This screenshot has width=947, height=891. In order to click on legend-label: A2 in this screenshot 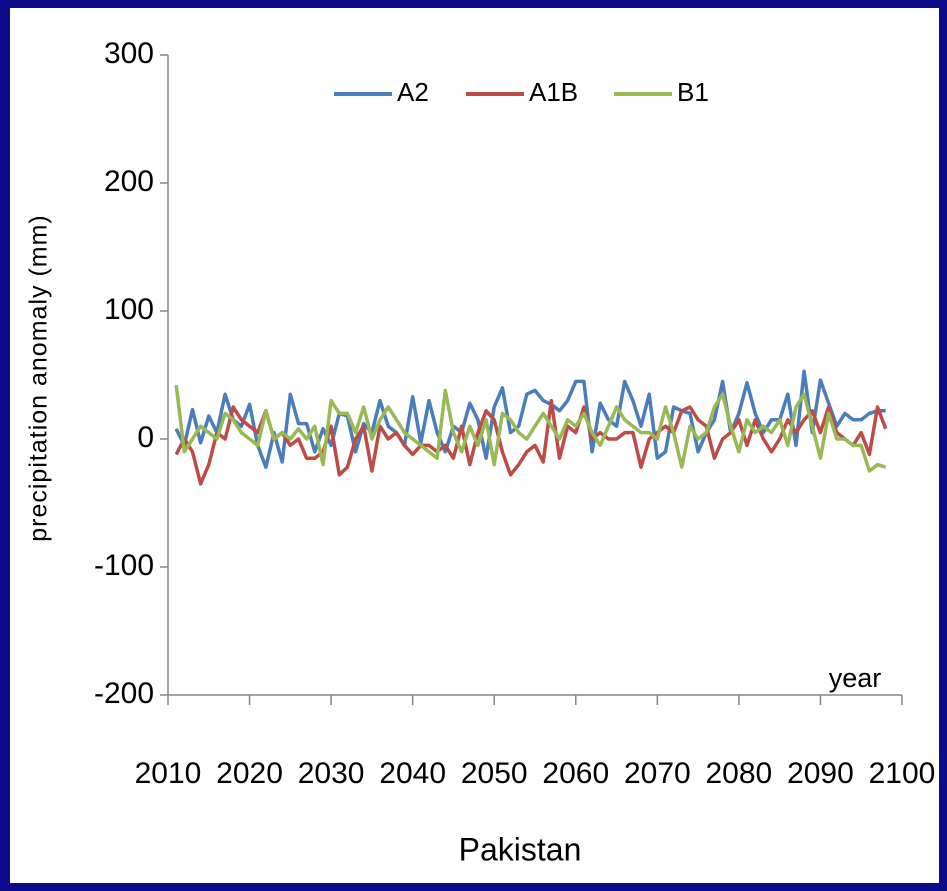, I will do `click(413, 92)`.